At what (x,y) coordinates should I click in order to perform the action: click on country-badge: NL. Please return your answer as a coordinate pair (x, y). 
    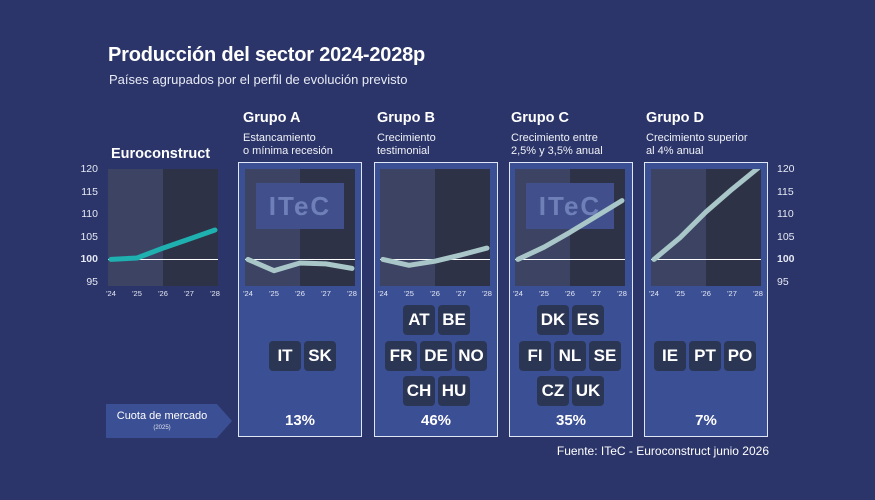
    Looking at the image, I should click on (570, 356).